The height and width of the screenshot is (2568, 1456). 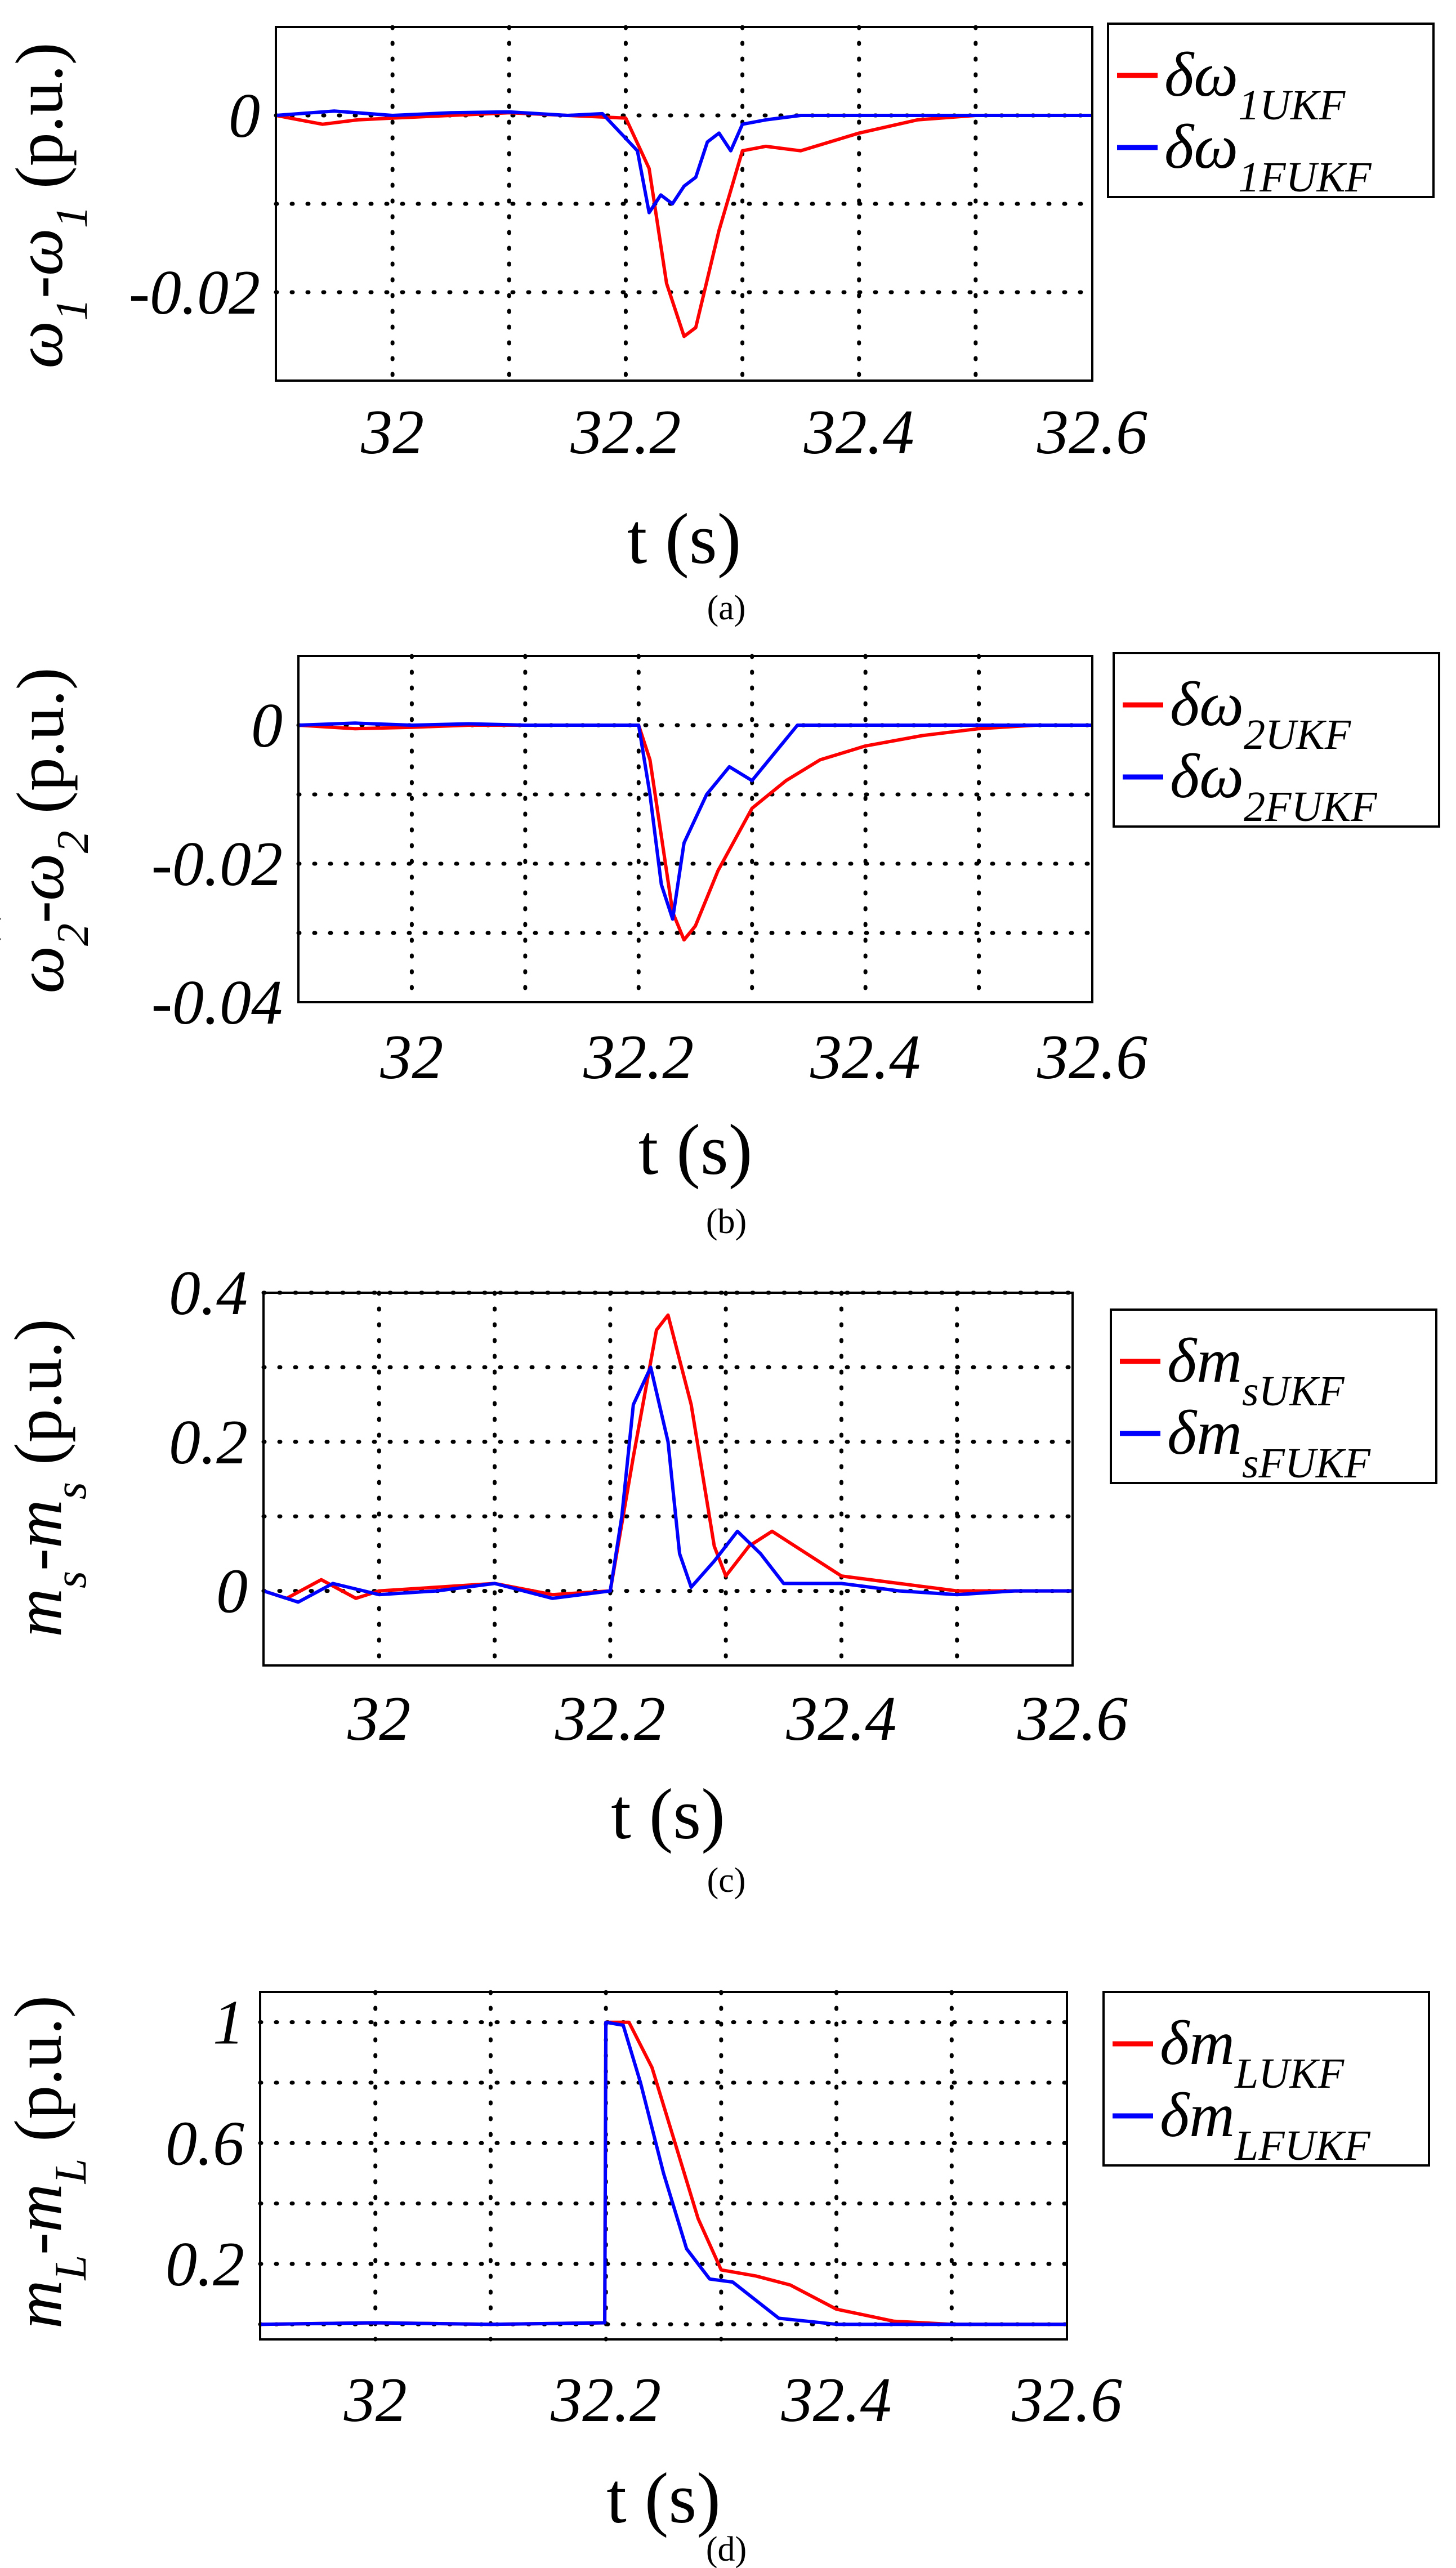 I want to click on legend-entry: δω2FUKF, so click(x=1274, y=786).